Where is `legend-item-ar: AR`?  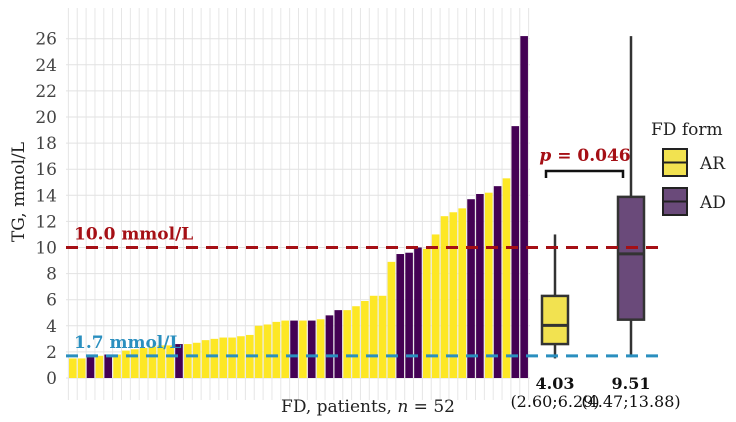
legend-item-ar: AR is located at coordinates (694, 162).